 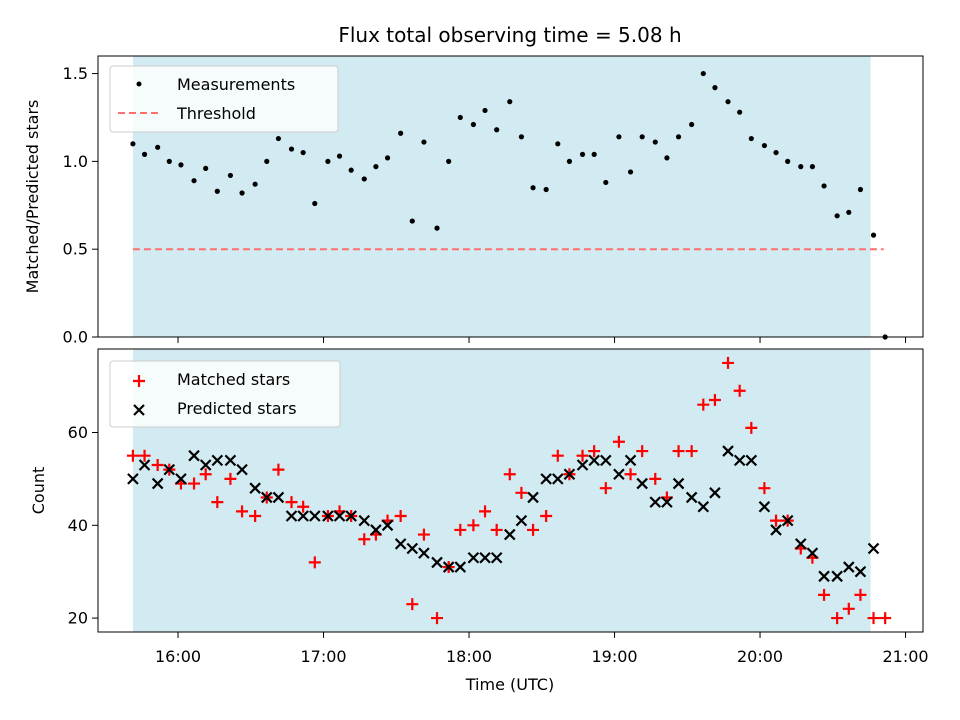 I want to click on ratio-legend: Measurements Threshold, so click(x=224, y=99).